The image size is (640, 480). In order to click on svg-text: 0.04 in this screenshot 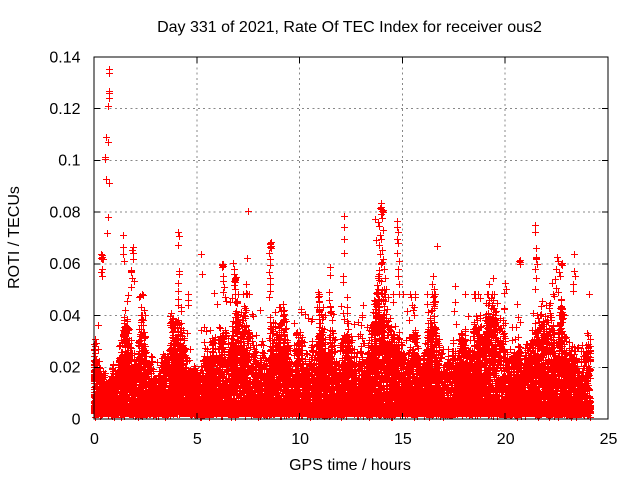, I will do `click(64, 316)`.